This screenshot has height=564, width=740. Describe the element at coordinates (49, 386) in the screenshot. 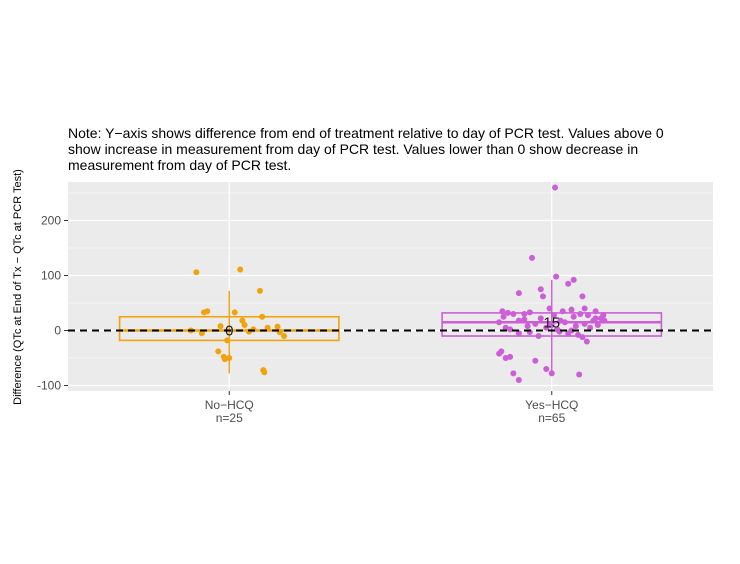

I see `y-tick-label: -100` at that location.